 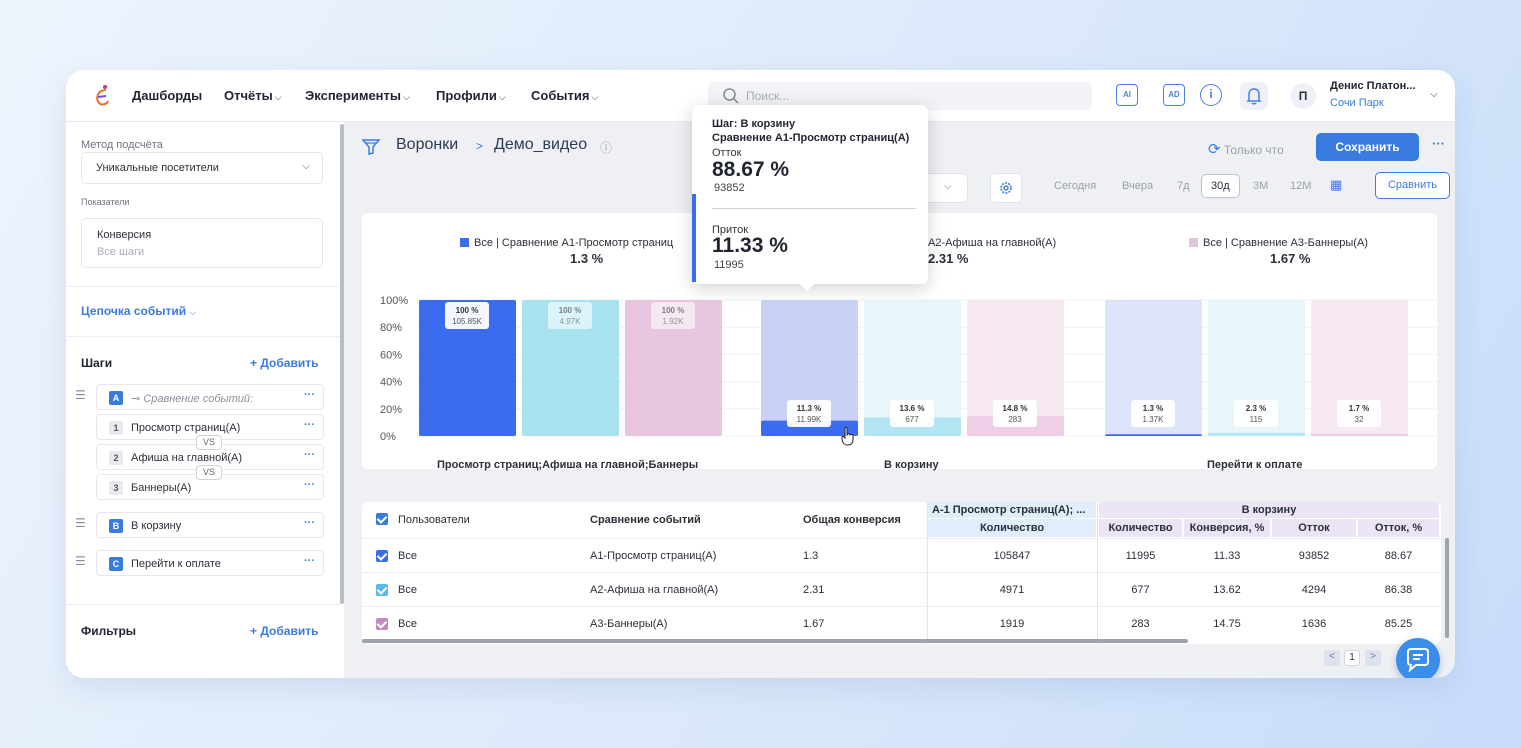 I want to click on bar-count-label: 32, so click(x=1359, y=419).